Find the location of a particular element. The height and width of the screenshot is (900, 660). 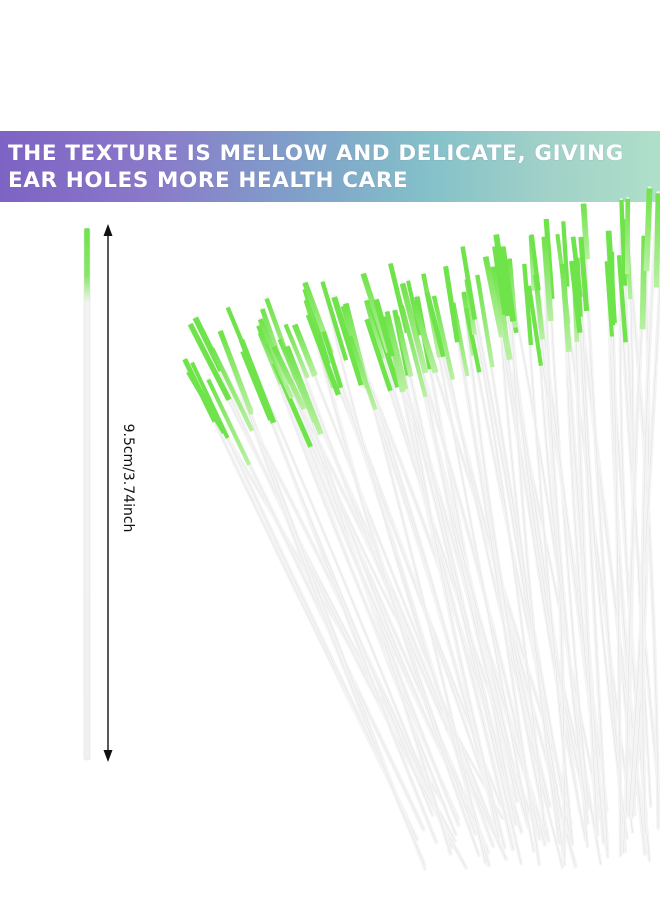

headline-line-2: EAR HOLES MORE HEALTH CARE is located at coordinates (208, 180).